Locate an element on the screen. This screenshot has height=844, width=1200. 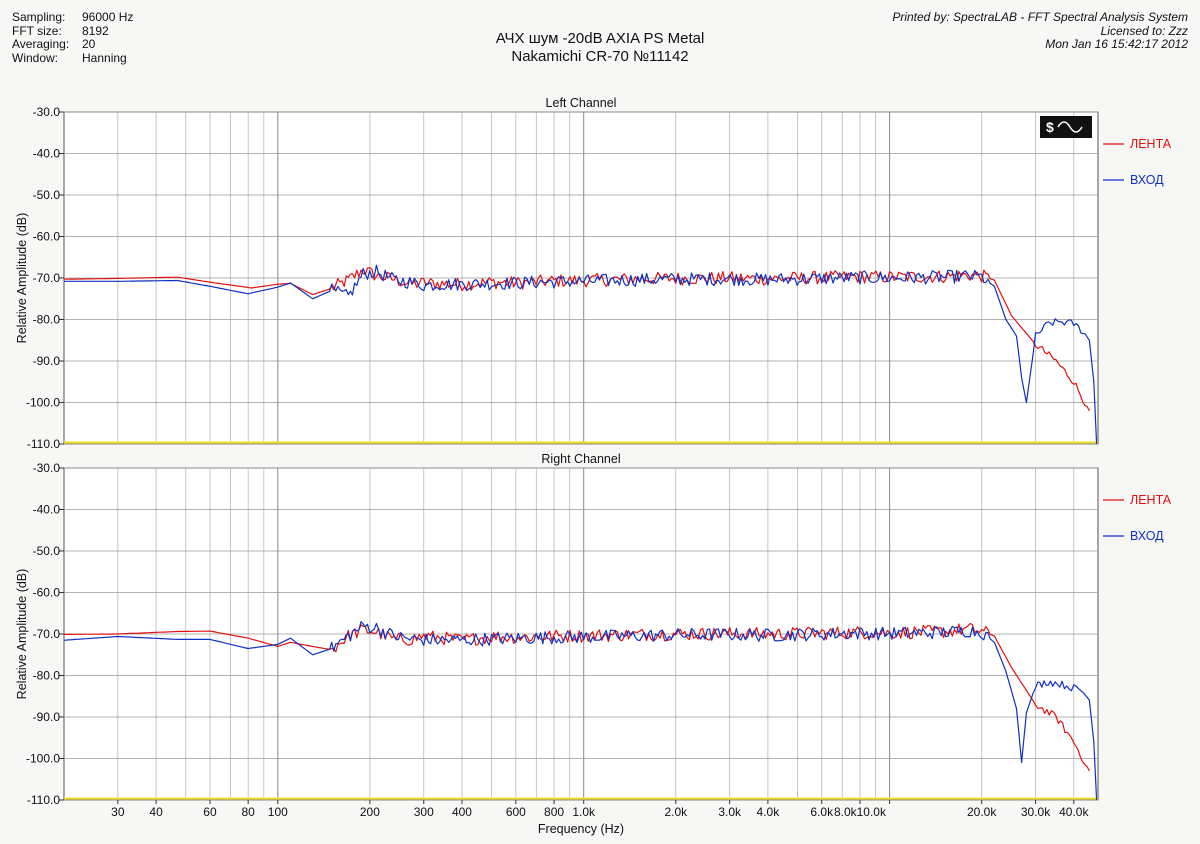
setting-value: 96000 Hz is located at coordinates (108, 17).